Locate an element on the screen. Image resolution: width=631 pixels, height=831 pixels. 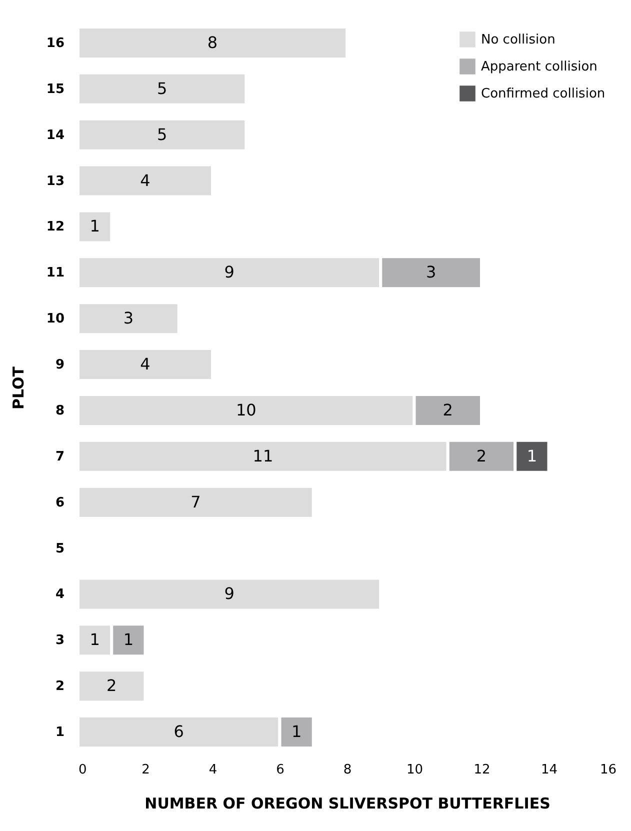
y-tick-label: 14 is located at coordinates (55, 135).